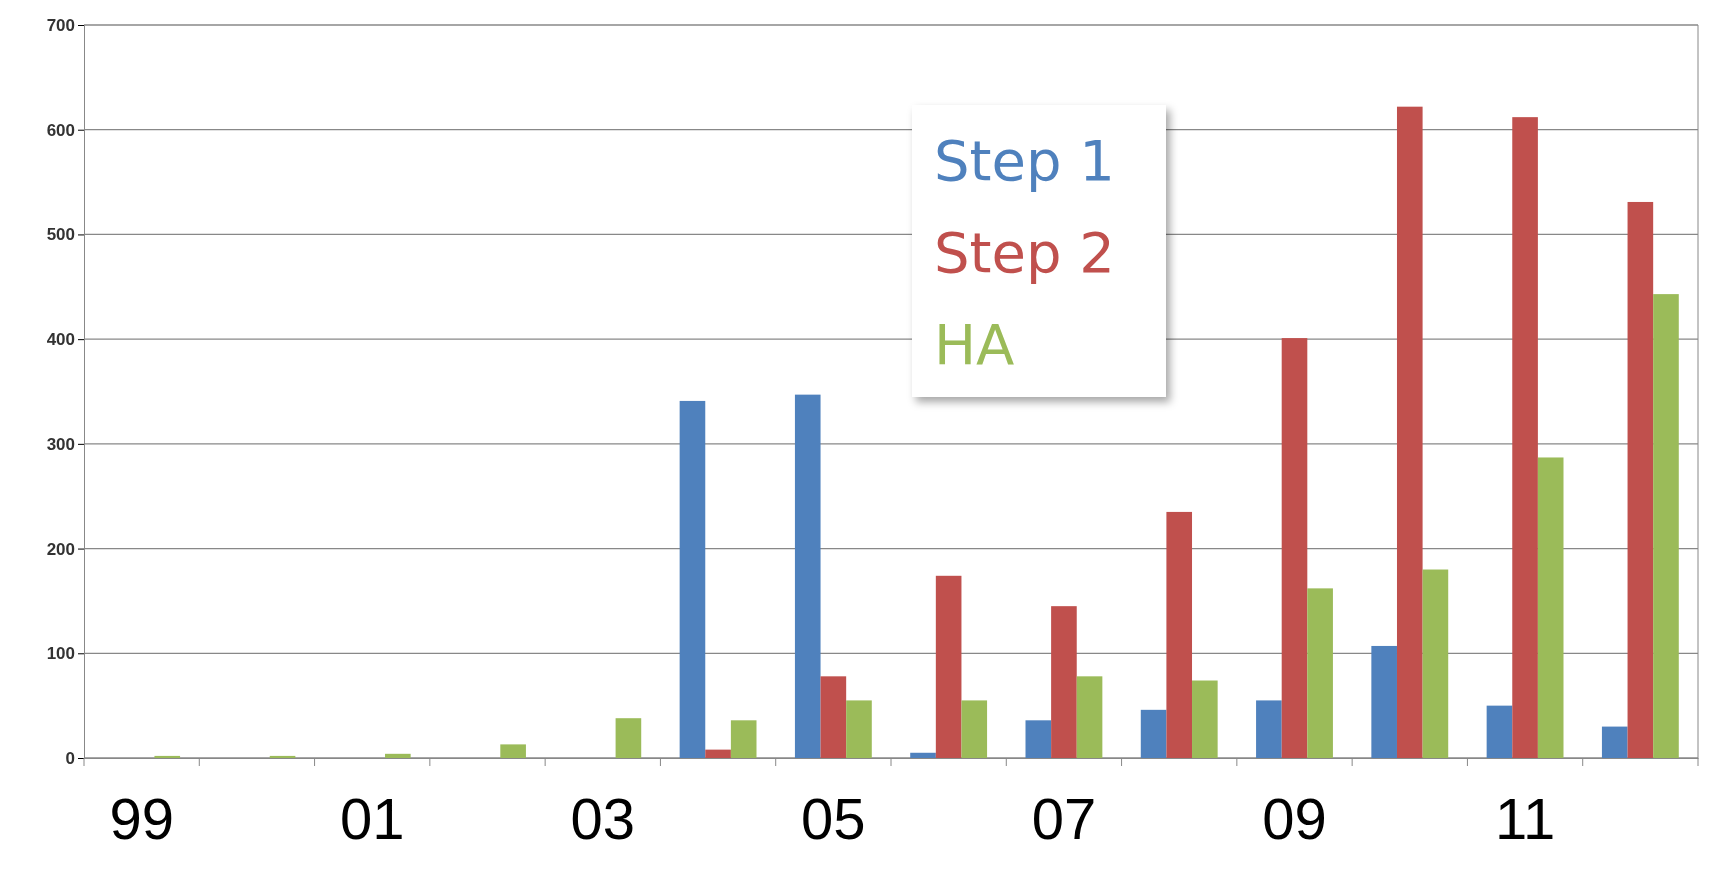  Describe the element at coordinates (372, 819) in the screenshot. I see `x-tick-label: 01` at that location.